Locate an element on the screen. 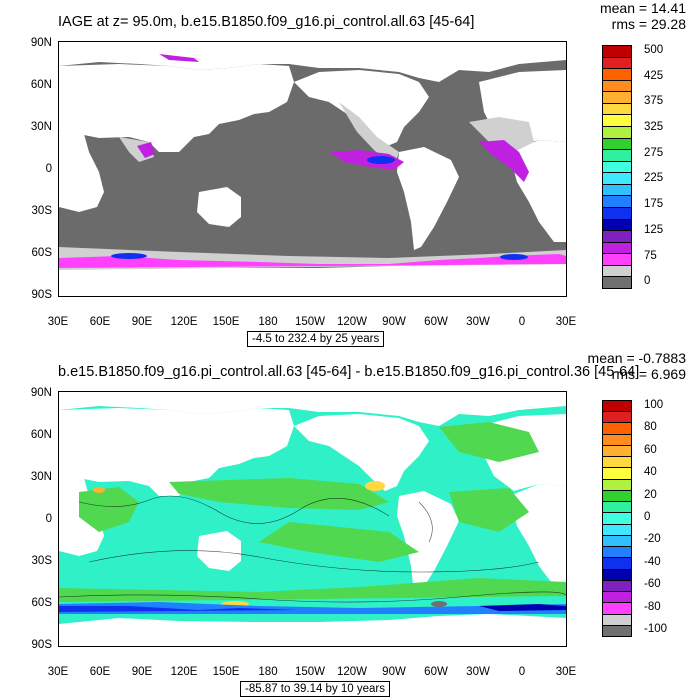 This screenshot has height=700, width=700. rms-value: rms = 29.28 is located at coordinates (648, 24).